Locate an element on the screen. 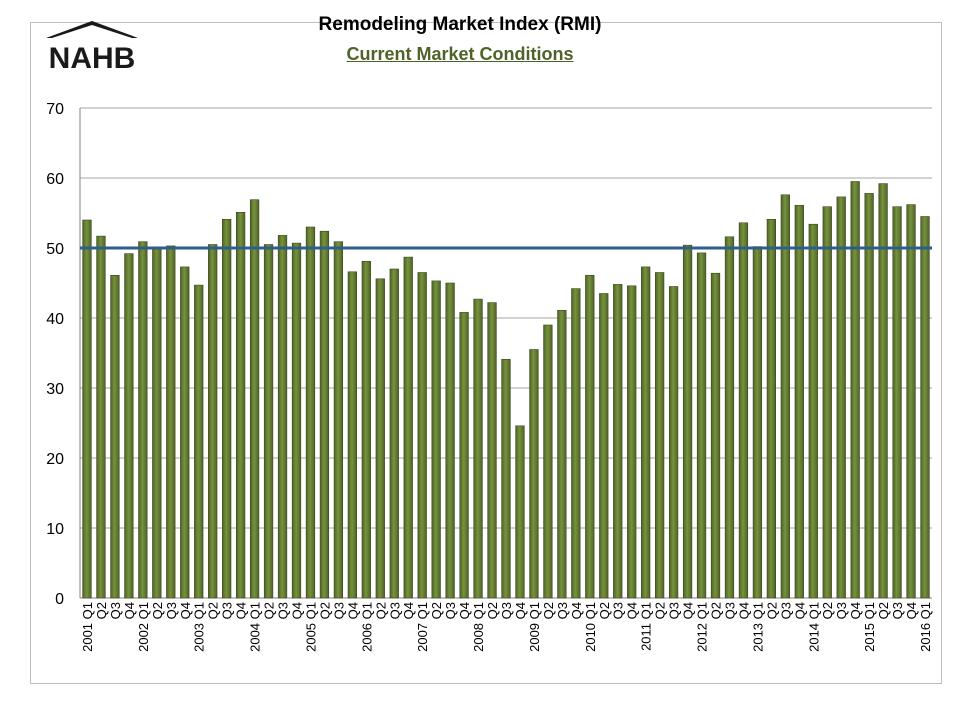 The image size is (971, 716). y-tick-label: 0 is located at coordinates (59, 599).